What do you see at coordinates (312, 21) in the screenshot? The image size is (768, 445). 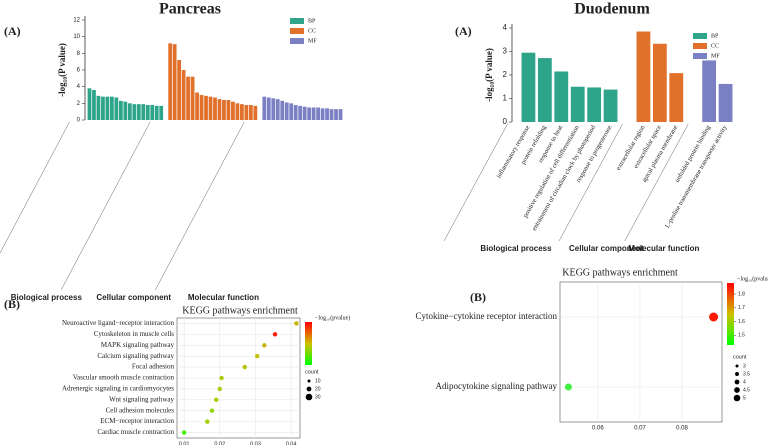 I see `legend-label: BP` at bounding box center [312, 21].